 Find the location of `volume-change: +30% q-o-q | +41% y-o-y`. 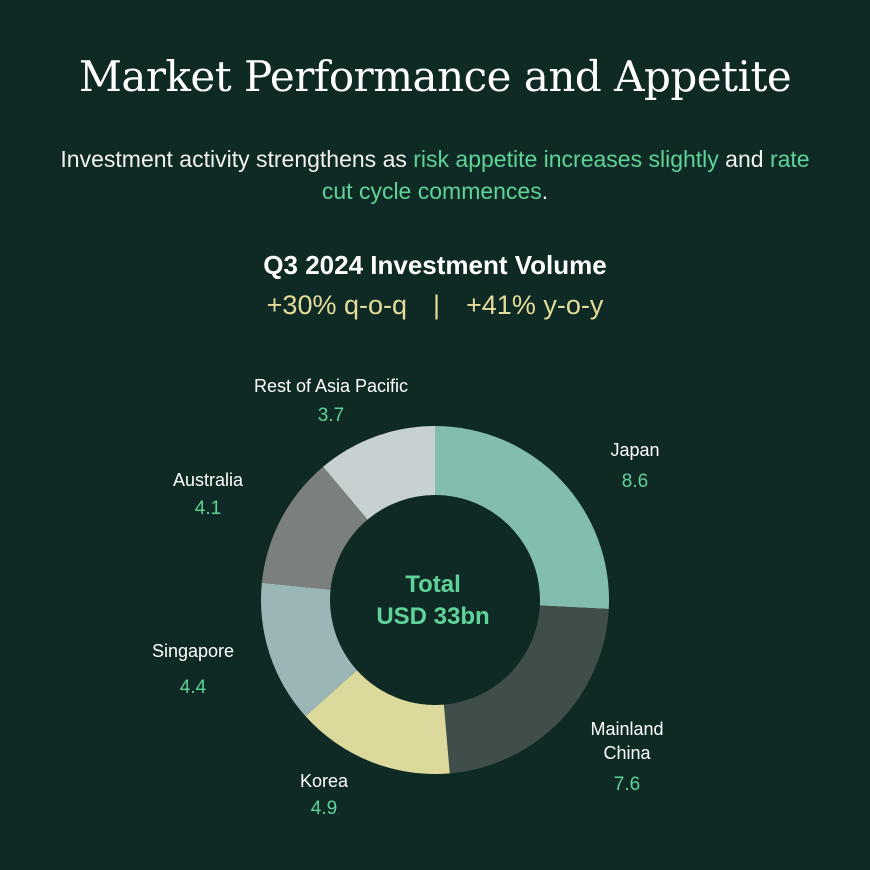

volume-change: +30% q-o-q | +41% y-o-y is located at coordinates (435, 305).